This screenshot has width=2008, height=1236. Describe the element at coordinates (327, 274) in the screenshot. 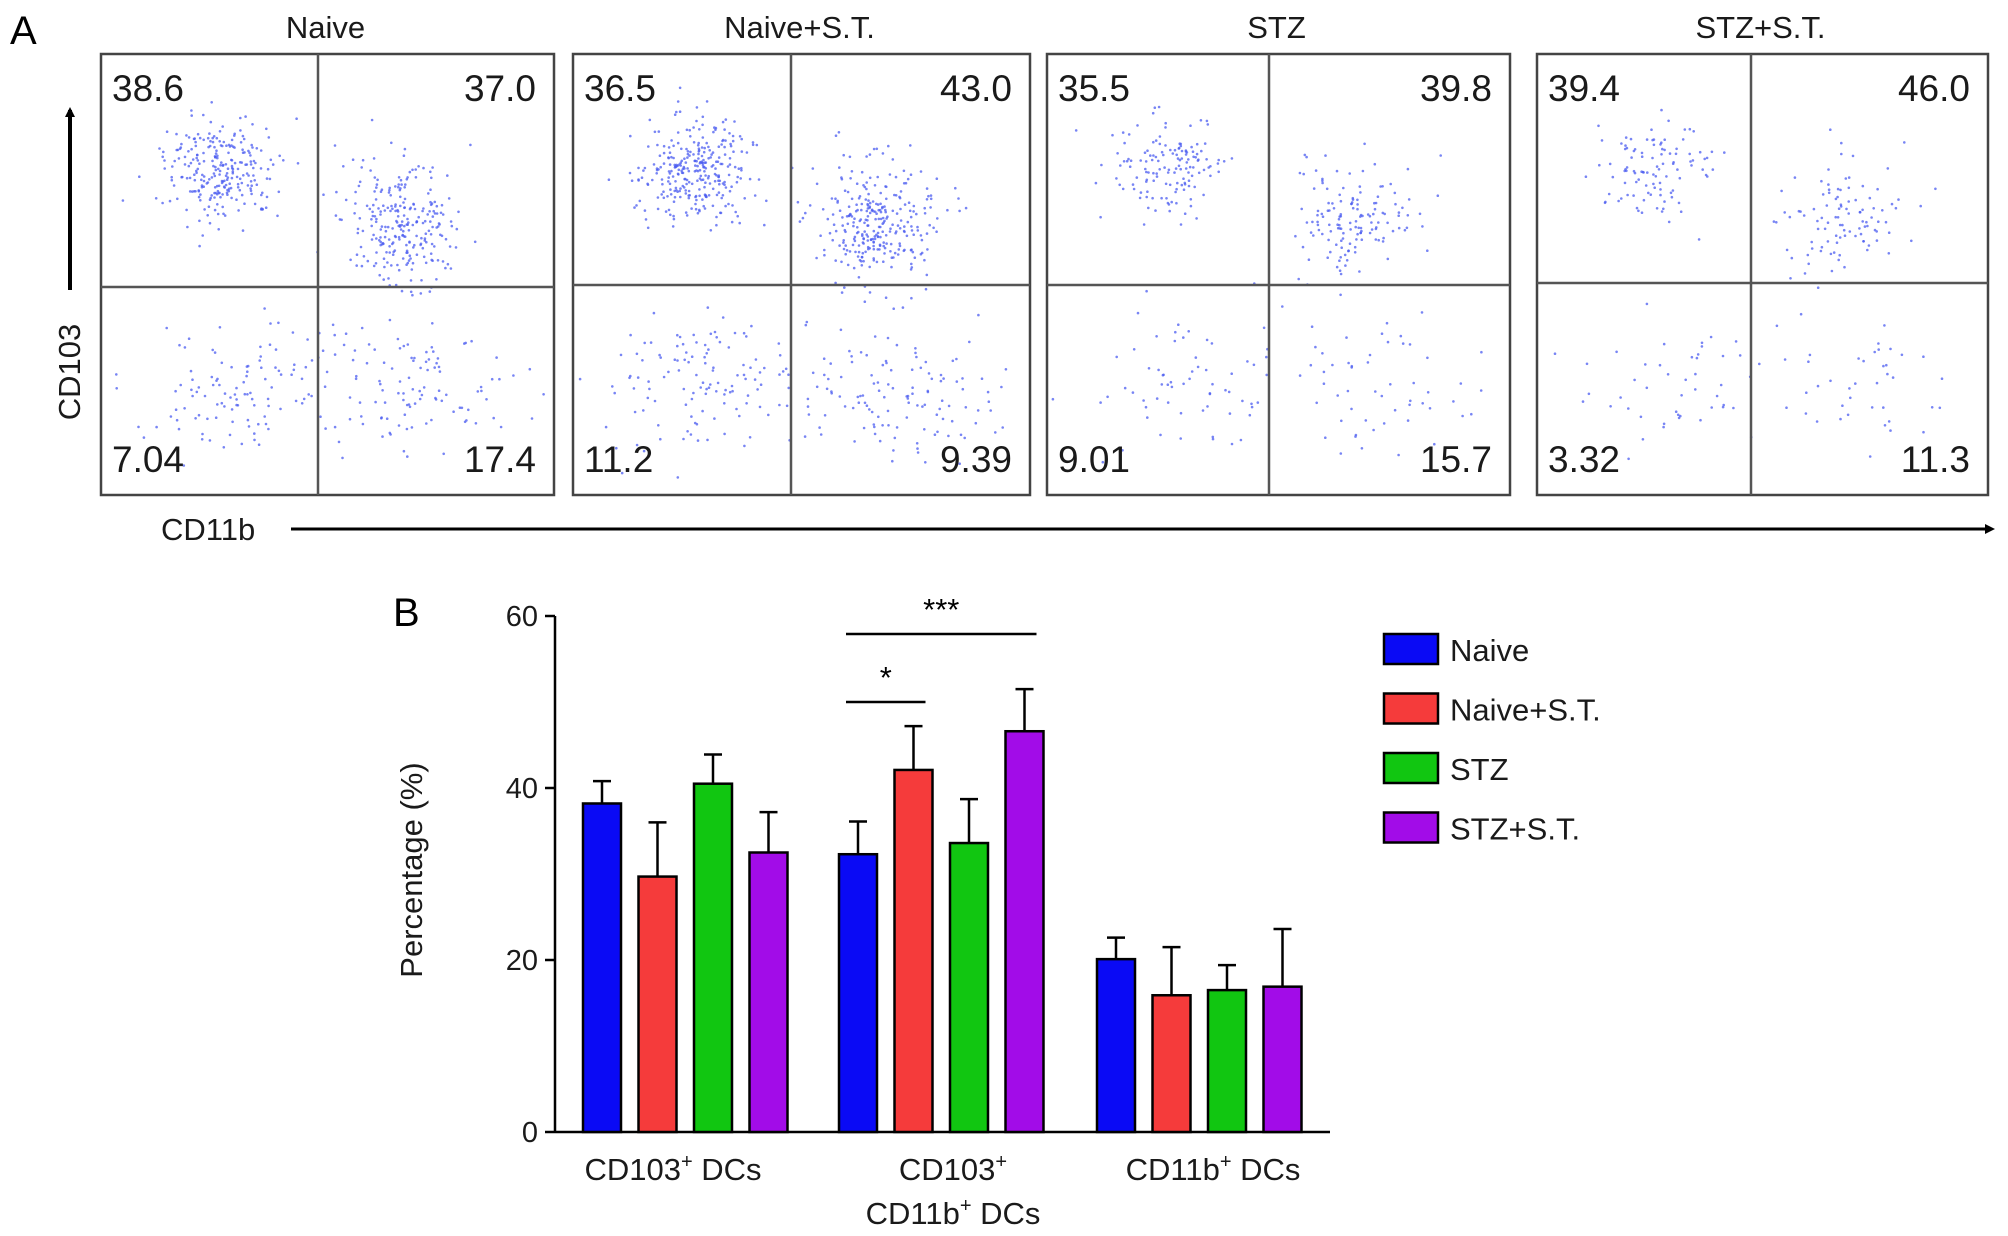

I see `flow-plot-1-frame` at that location.